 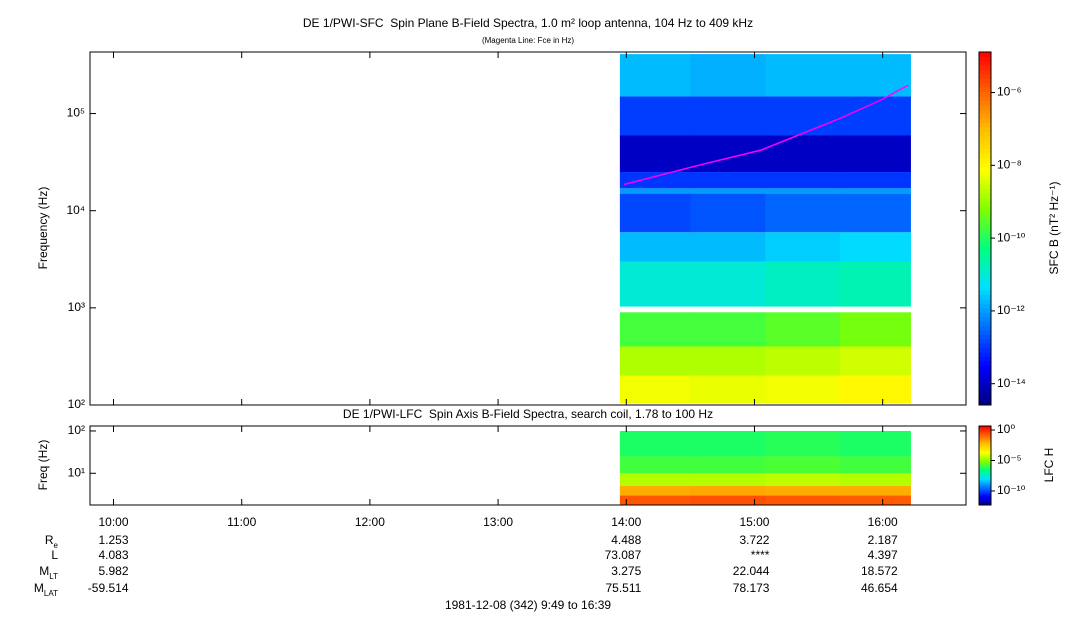 What do you see at coordinates (53, 576) in the screenshot?
I see `ephemeris-label-sub: LT` at bounding box center [53, 576].